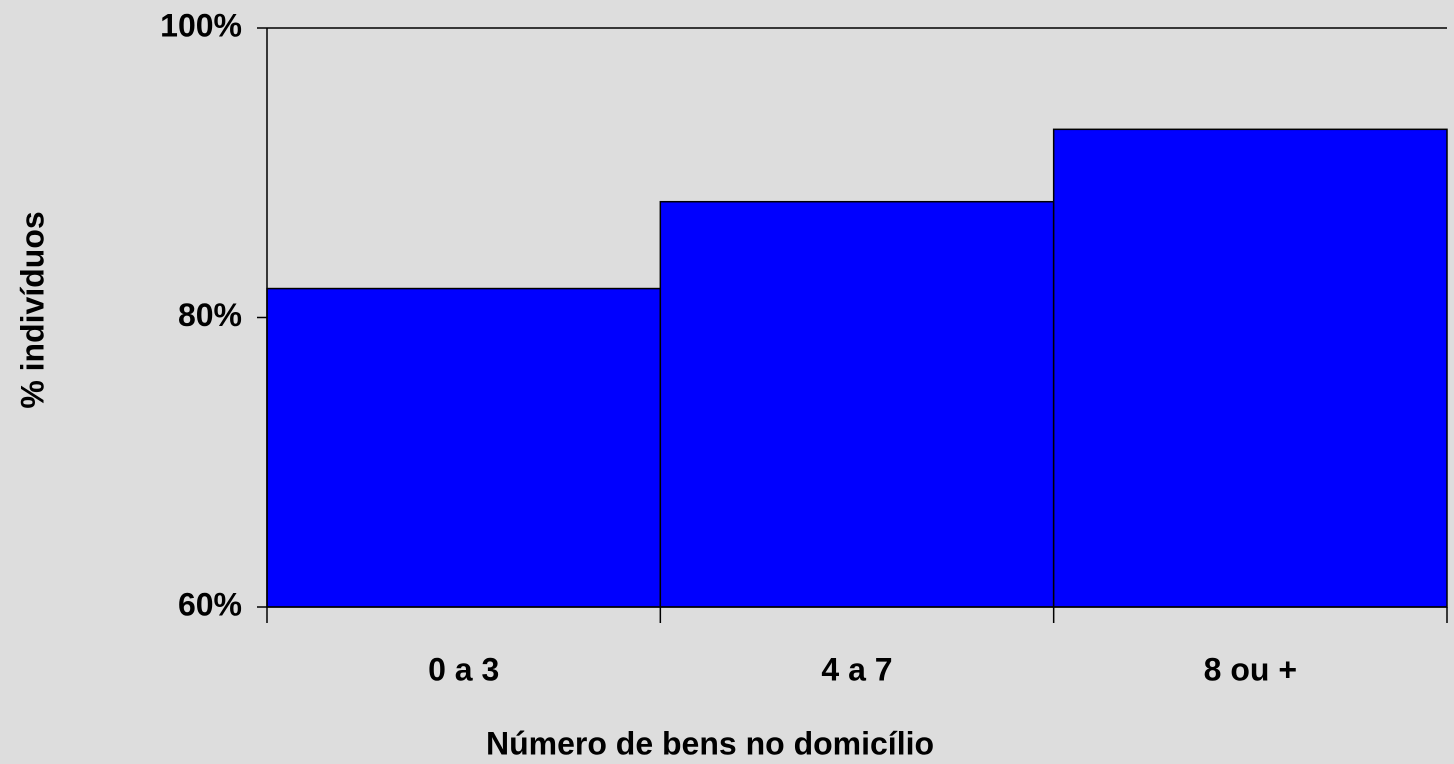  Describe the element at coordinates (201, 25) in the screenshot. I see `y-tick-label: 100%` at that location.